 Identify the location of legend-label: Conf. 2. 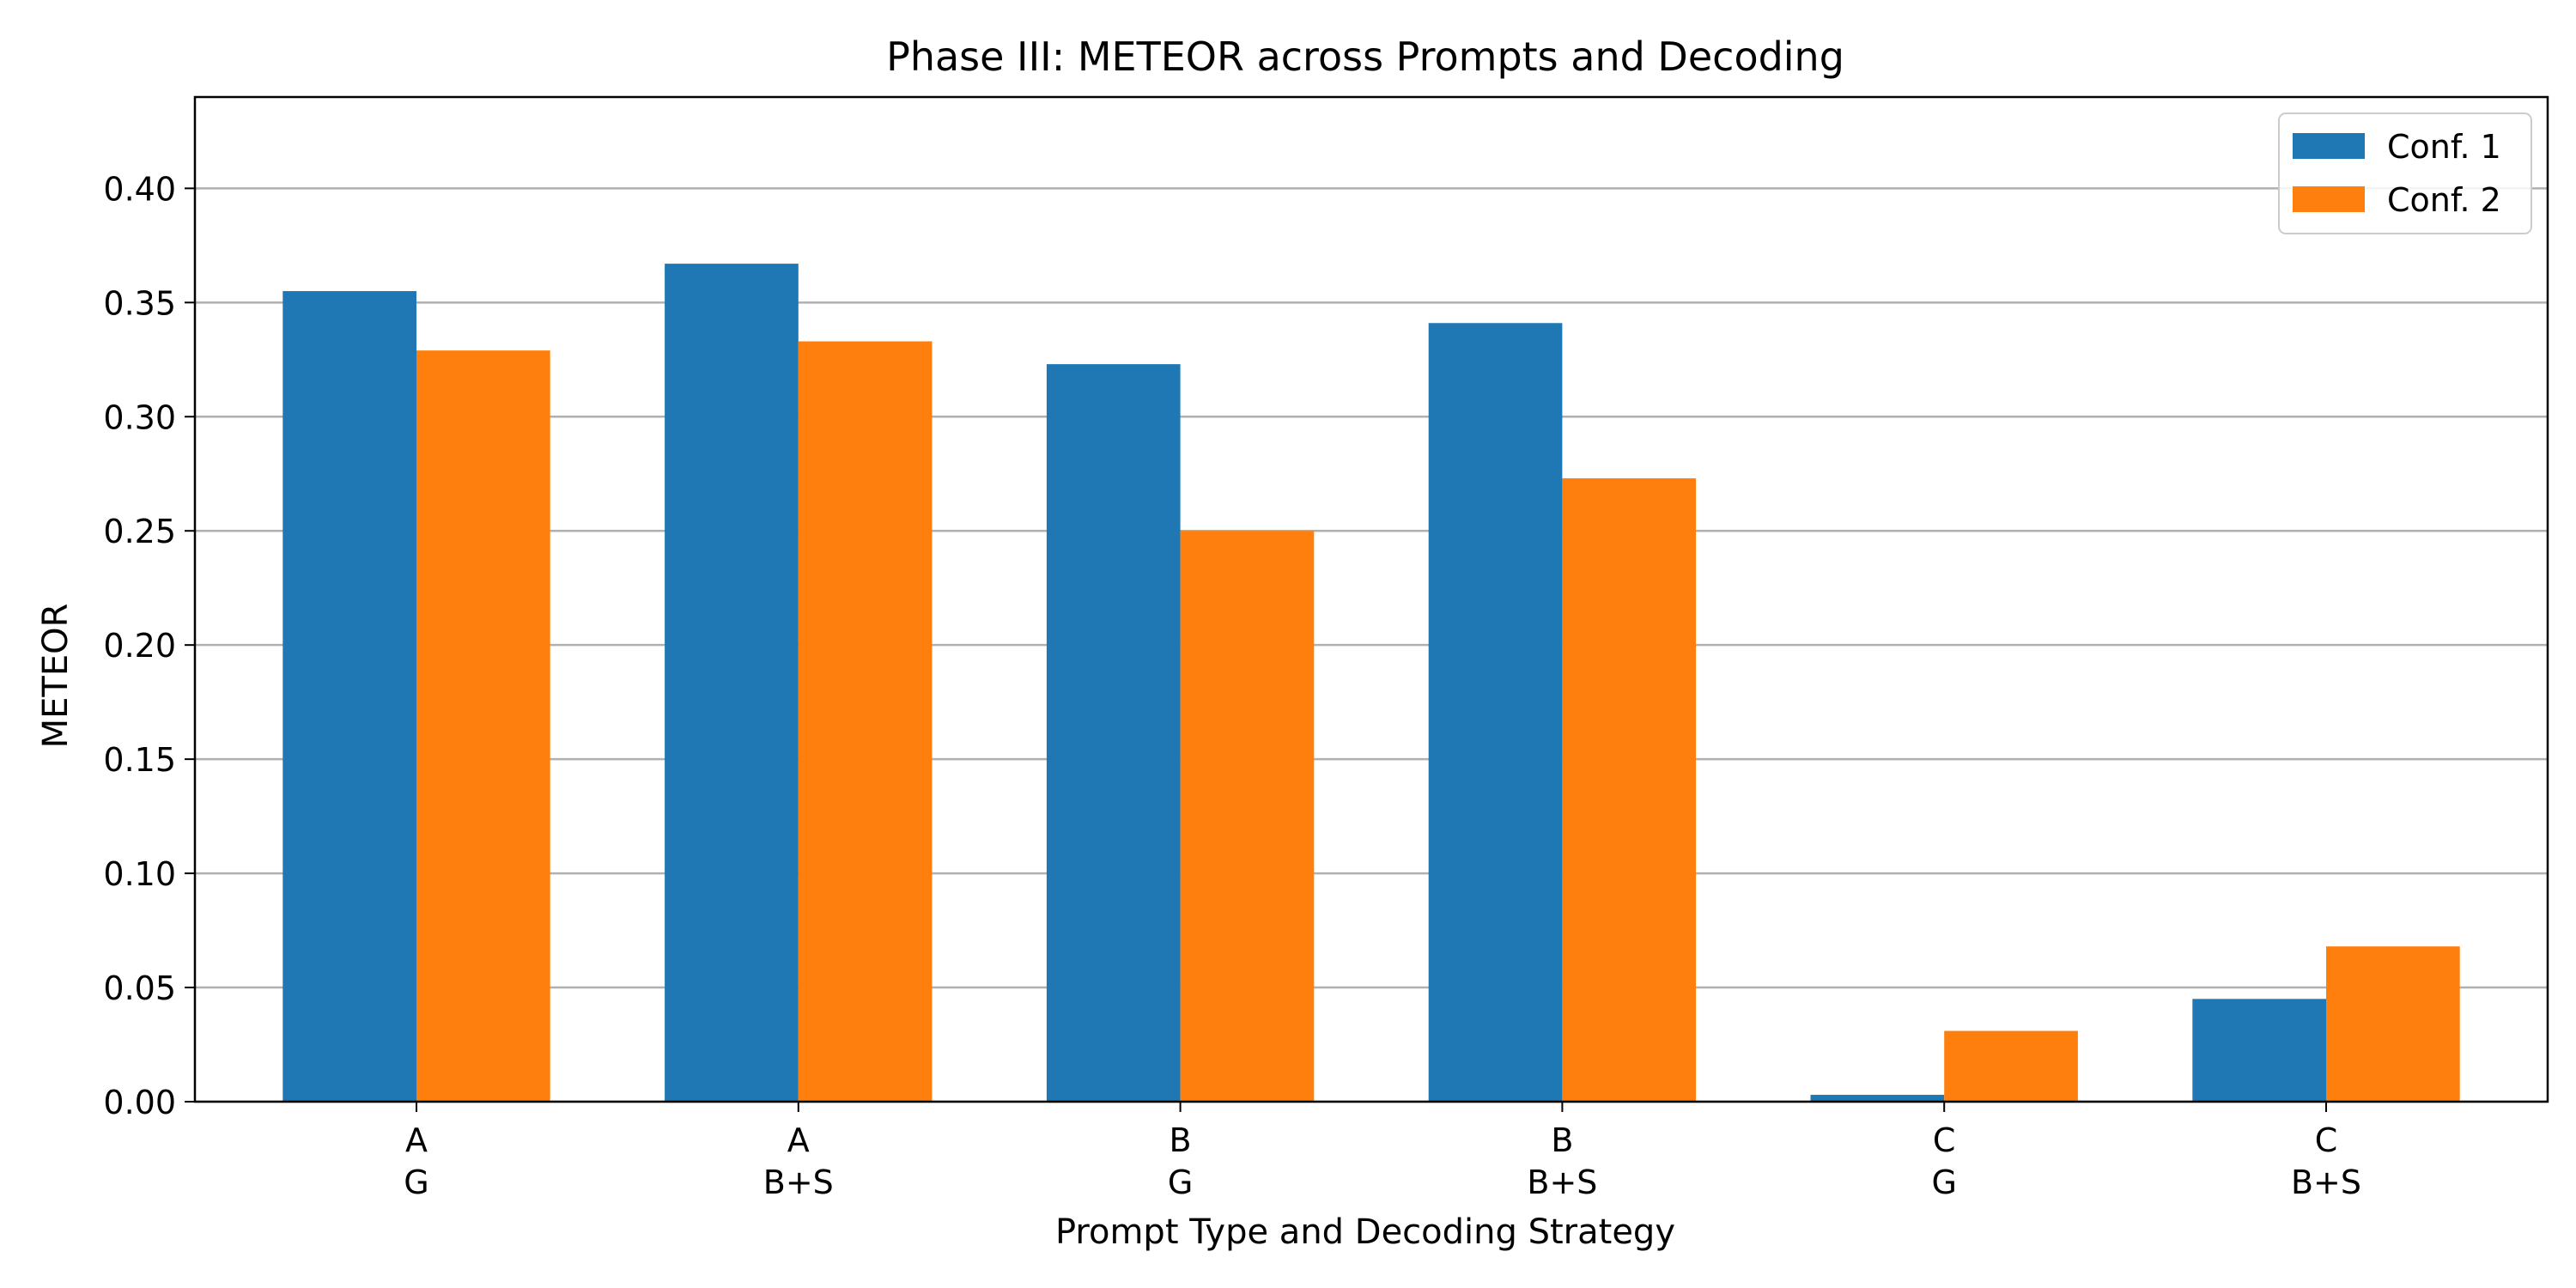
(2444, 200).